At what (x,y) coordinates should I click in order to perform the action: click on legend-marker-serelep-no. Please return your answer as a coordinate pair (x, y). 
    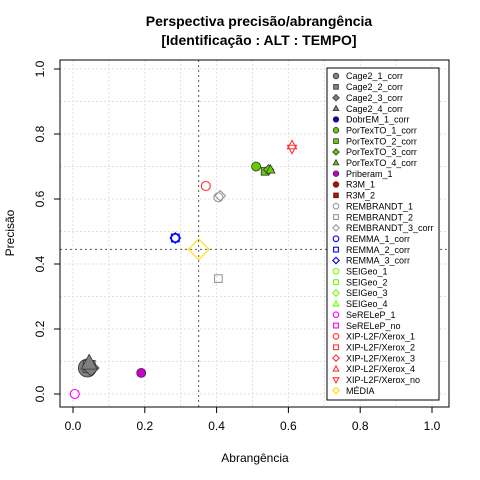
    Looking at the image, I should click on (336, 325).